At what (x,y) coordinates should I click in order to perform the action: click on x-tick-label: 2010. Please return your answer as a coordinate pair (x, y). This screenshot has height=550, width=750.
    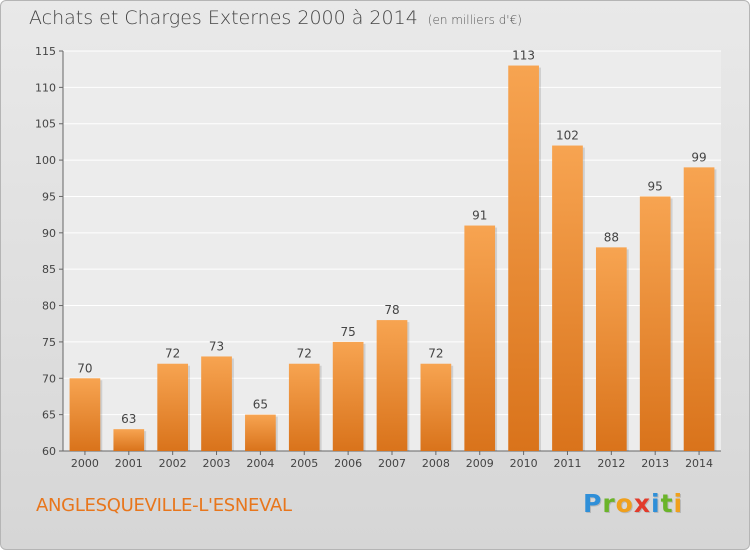
    Looking at the image, I should click on (524, 463).